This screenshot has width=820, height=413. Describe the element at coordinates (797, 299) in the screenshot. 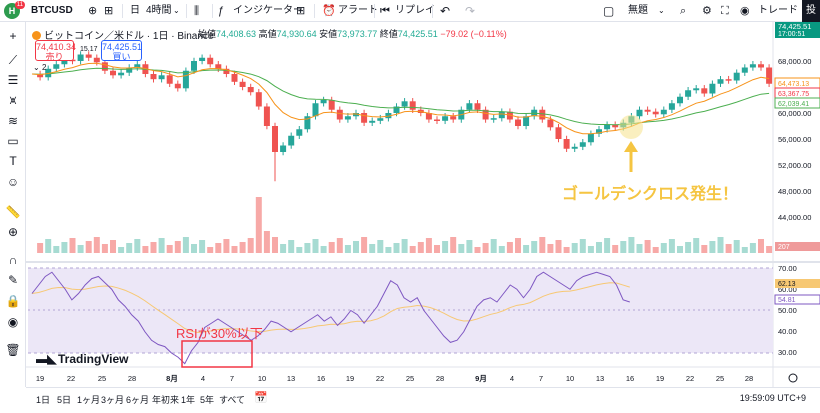

I see `rsi-value-tag` at that location.